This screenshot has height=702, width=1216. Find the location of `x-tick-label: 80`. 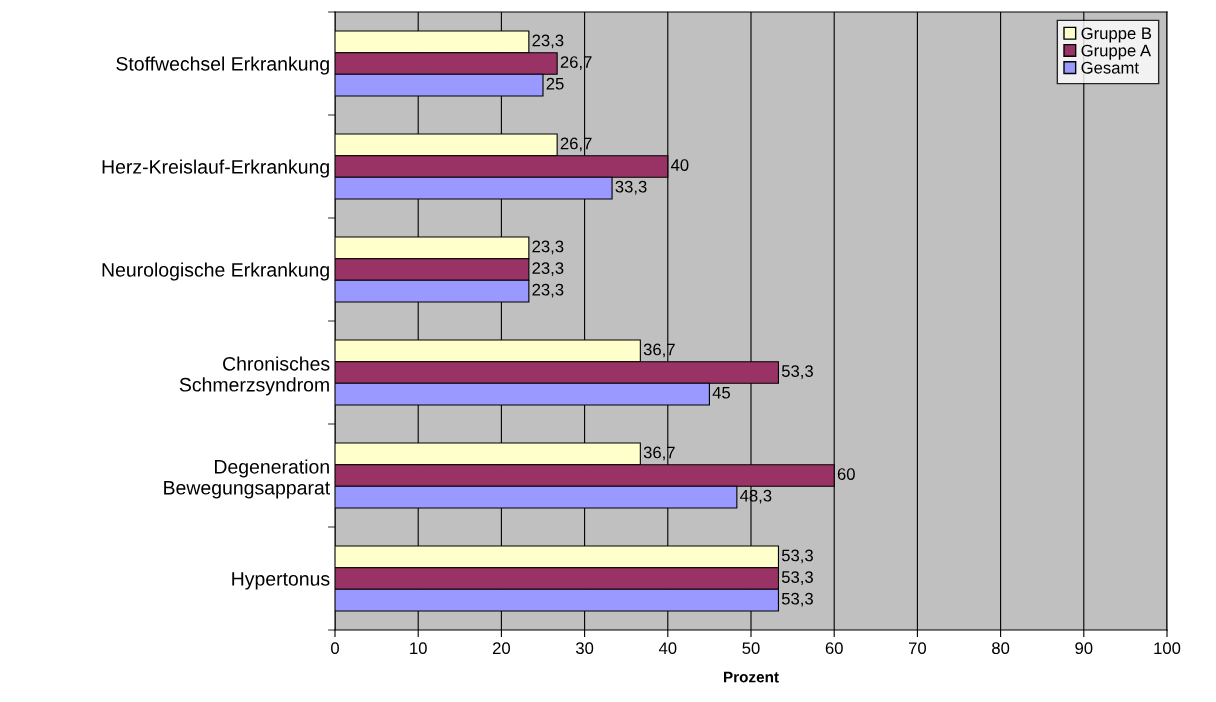

x-tick-label: 80 is located at coordinates (1001, 648).